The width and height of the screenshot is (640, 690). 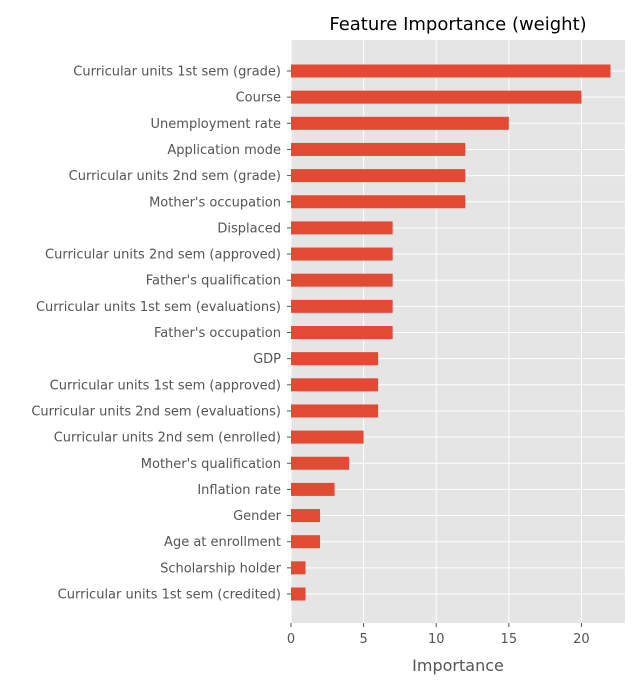 What do you see at coordinates (581, 639) in the screenshot?
I see `x-tick-label: 20` at bounding box center [581, 639].